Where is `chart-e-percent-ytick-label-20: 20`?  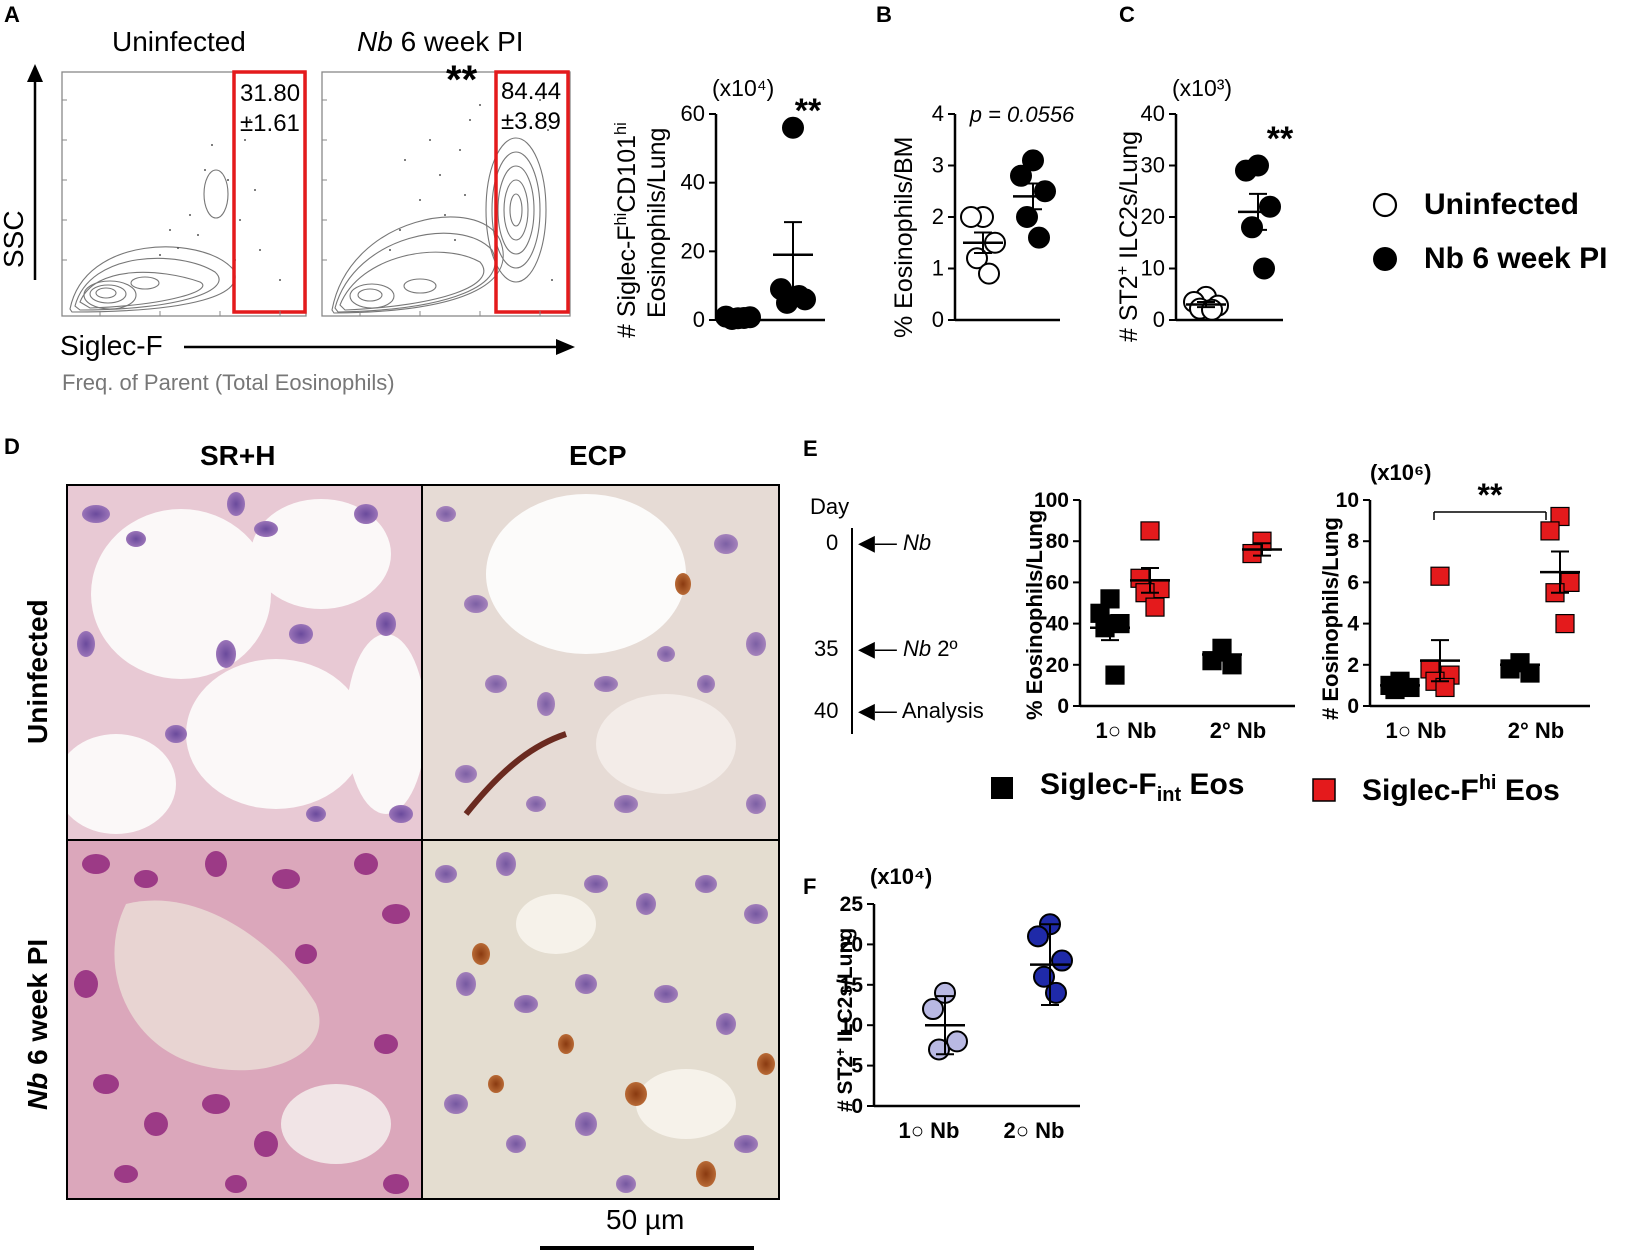 chart-e-percent-ytick-label-20: 20 is located at coordinates (1057, 665).